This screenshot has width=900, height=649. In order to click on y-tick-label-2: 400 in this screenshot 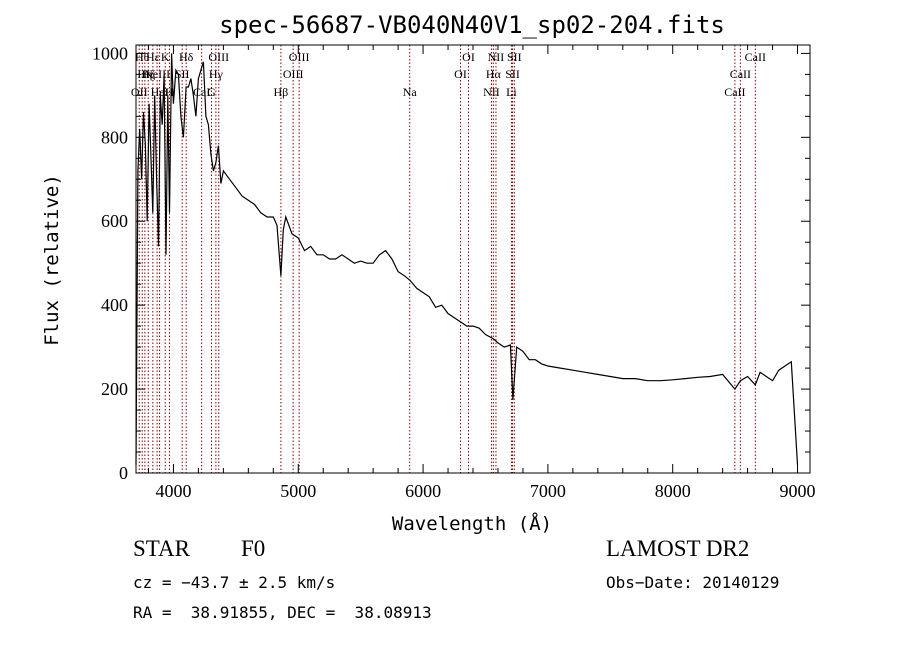, I will do `click(114, 305)`.